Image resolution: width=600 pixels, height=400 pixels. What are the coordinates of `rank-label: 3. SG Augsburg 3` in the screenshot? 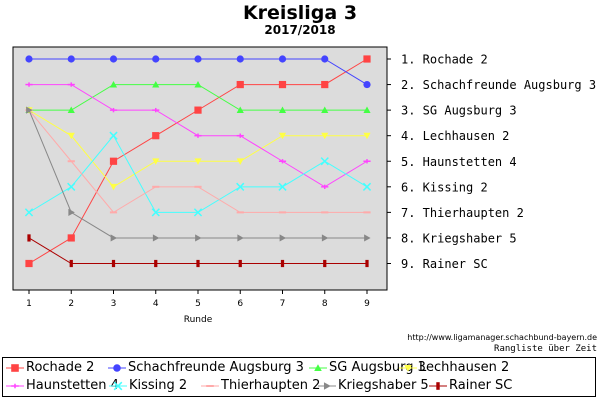 It's located at (459, 111).